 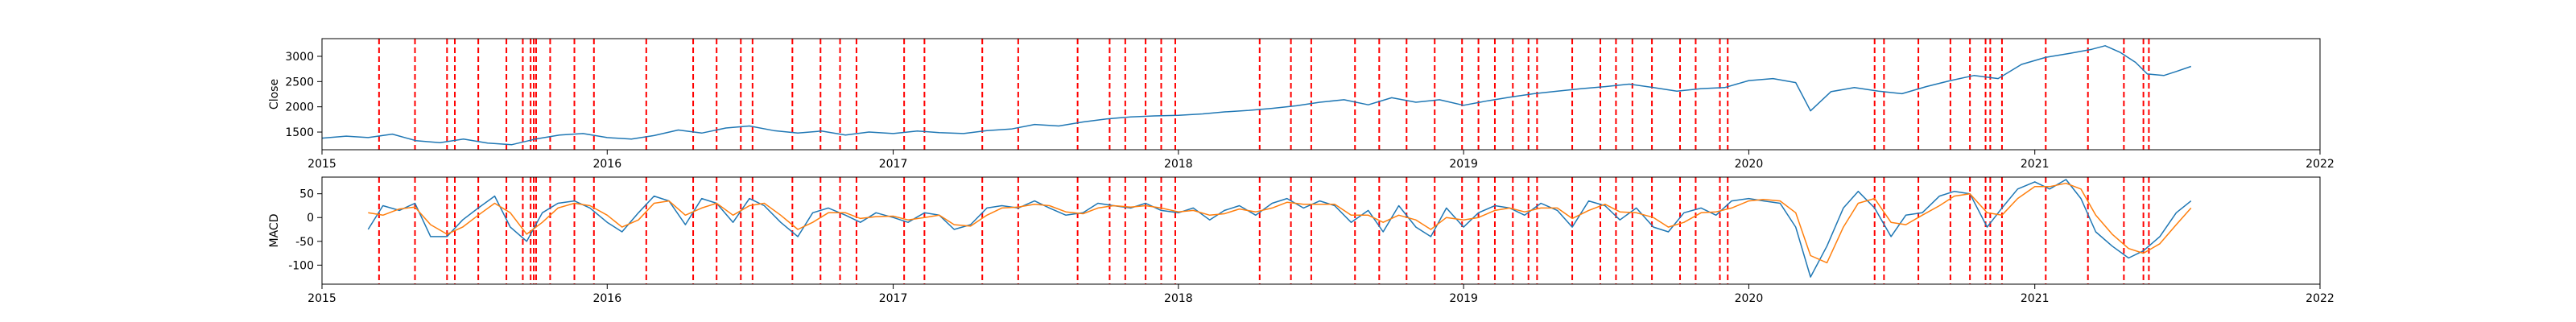 I want to click on y-tick-label: 1500, so click(x=299, y=132).